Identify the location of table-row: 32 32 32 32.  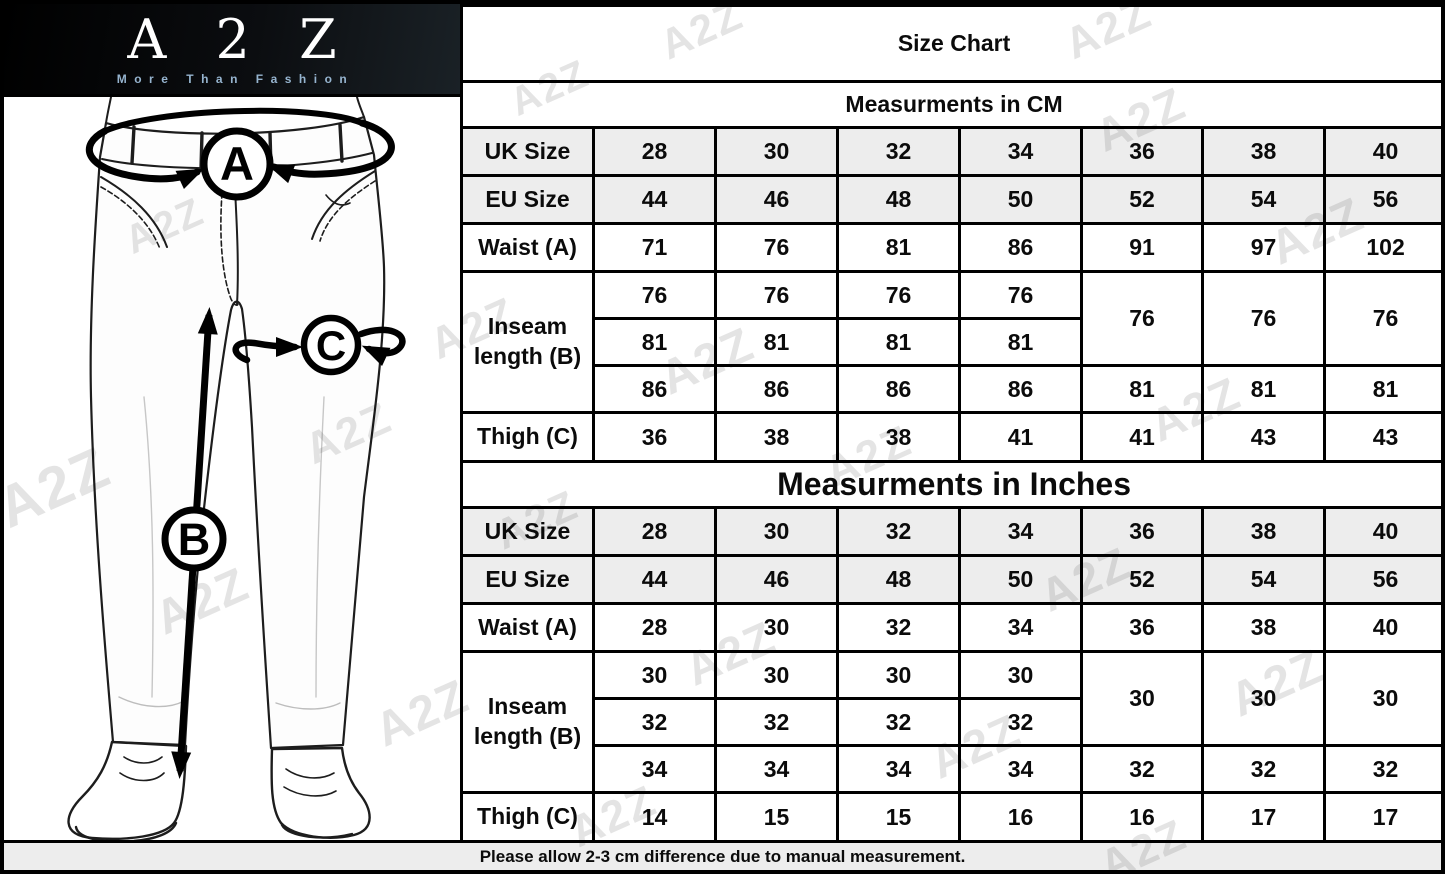
(952, 722).